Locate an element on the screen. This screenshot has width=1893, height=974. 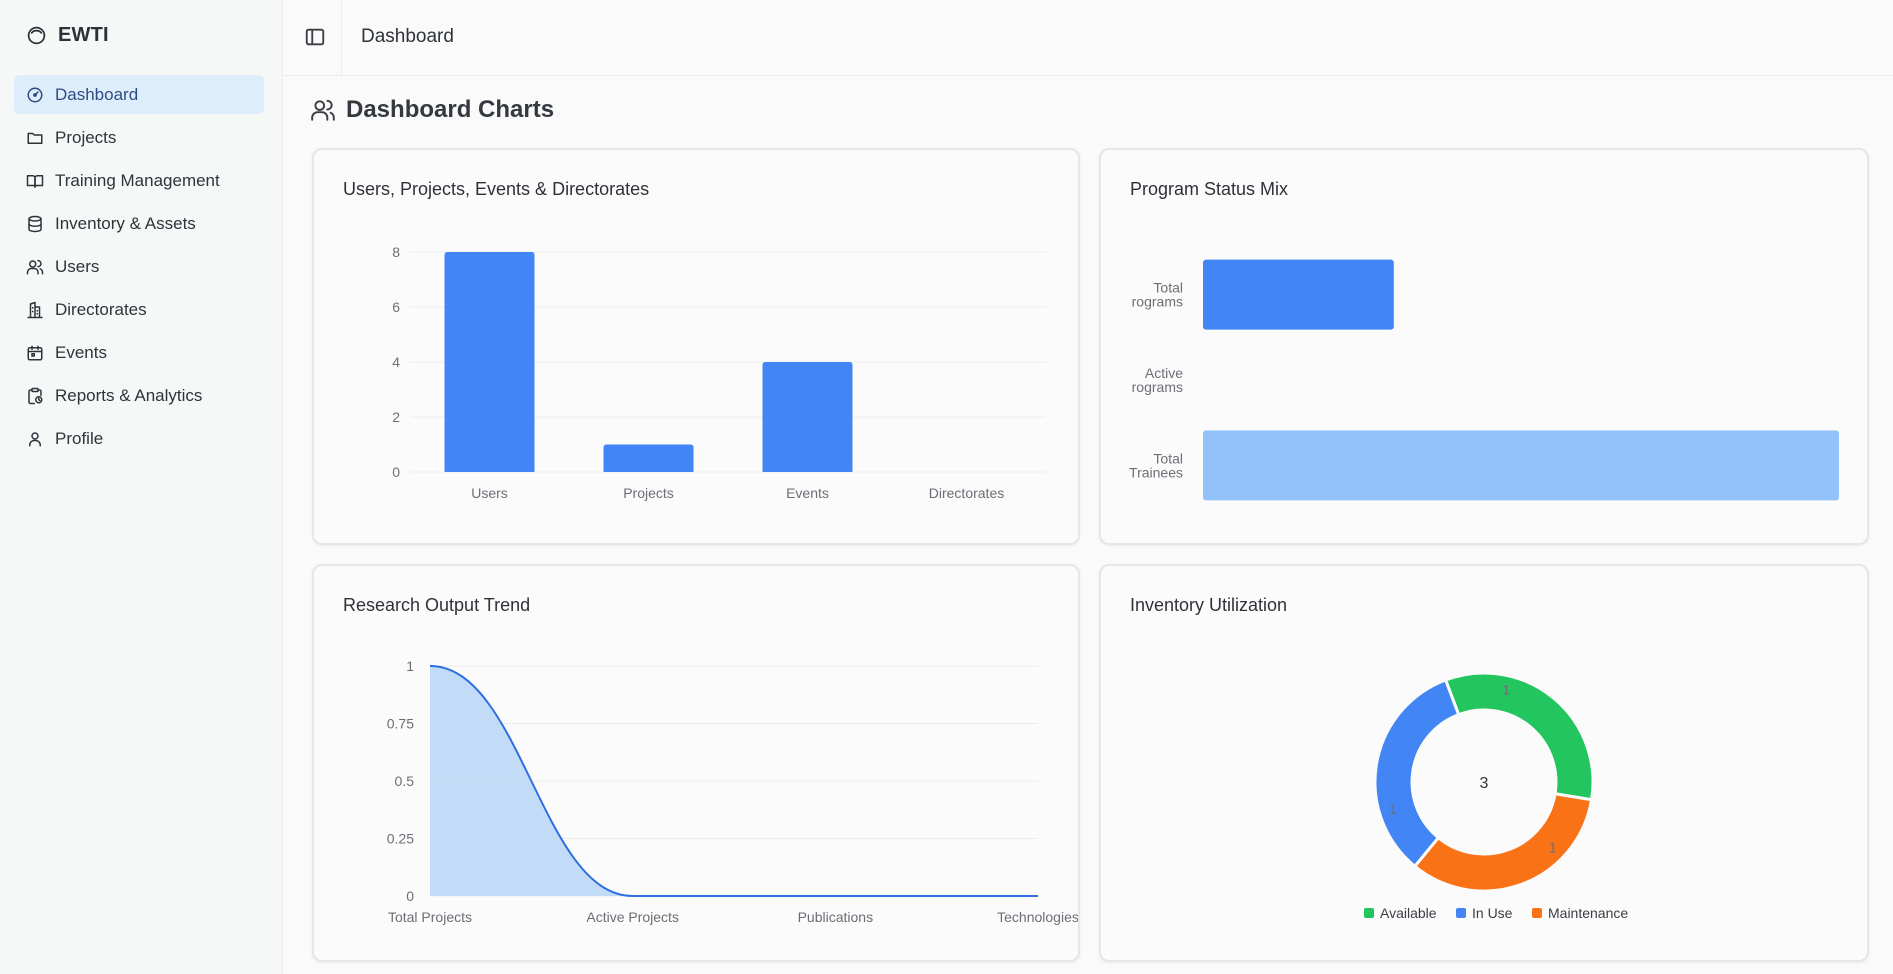
user-icon is located at coordinates (35, 438).